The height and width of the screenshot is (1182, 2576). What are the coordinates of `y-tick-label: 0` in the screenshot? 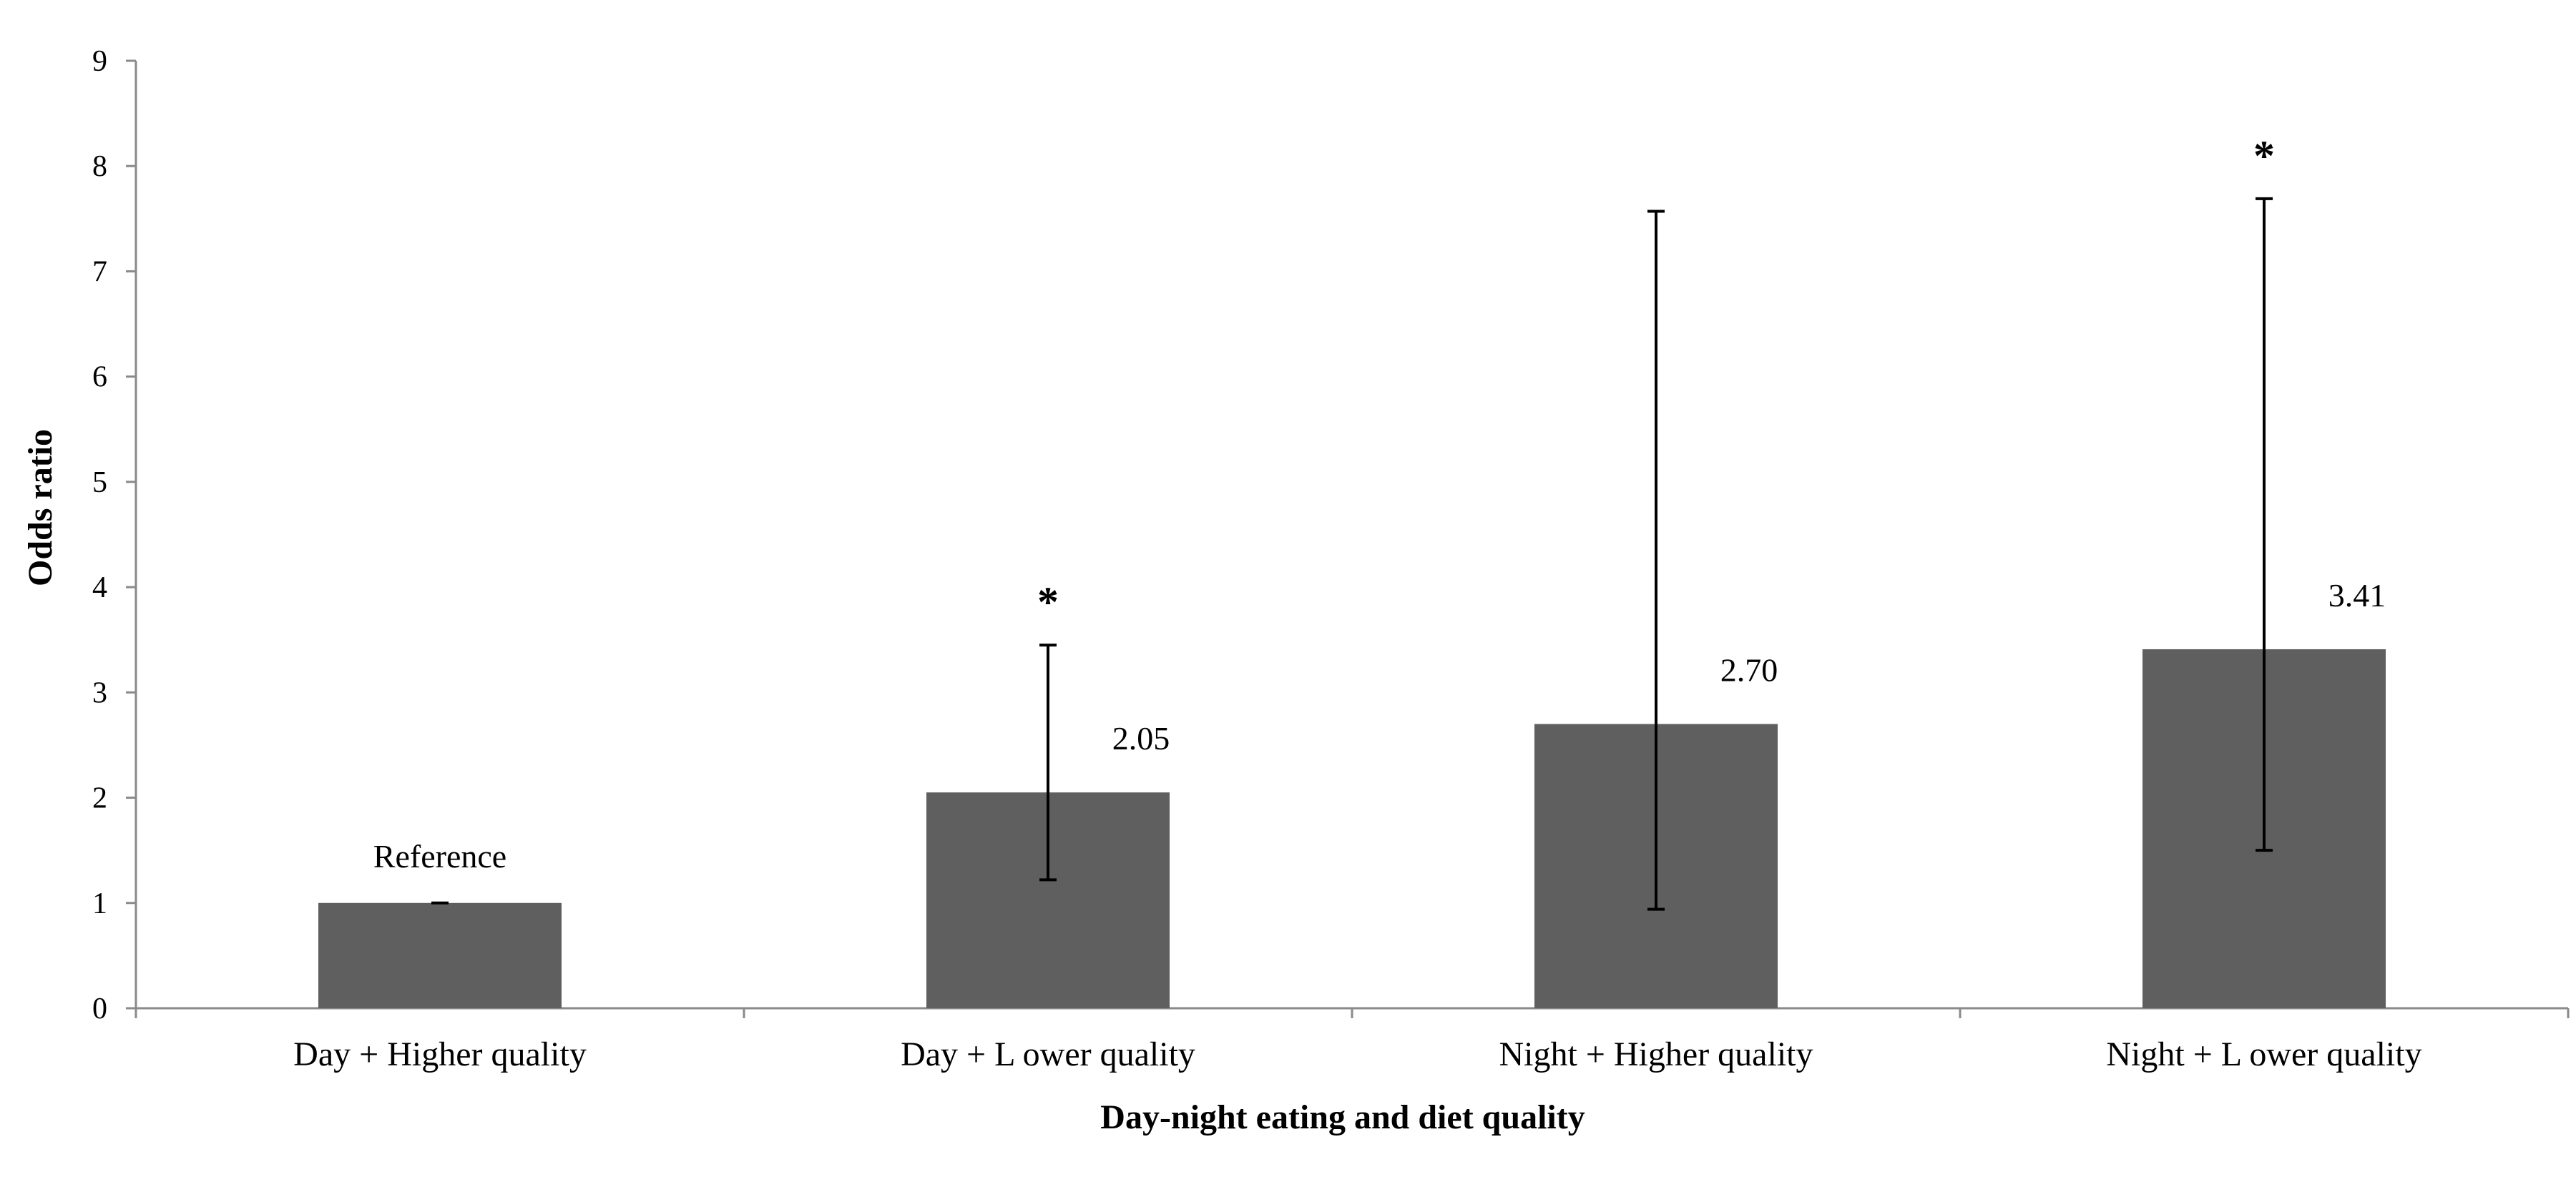 It's located at (99, 1009).